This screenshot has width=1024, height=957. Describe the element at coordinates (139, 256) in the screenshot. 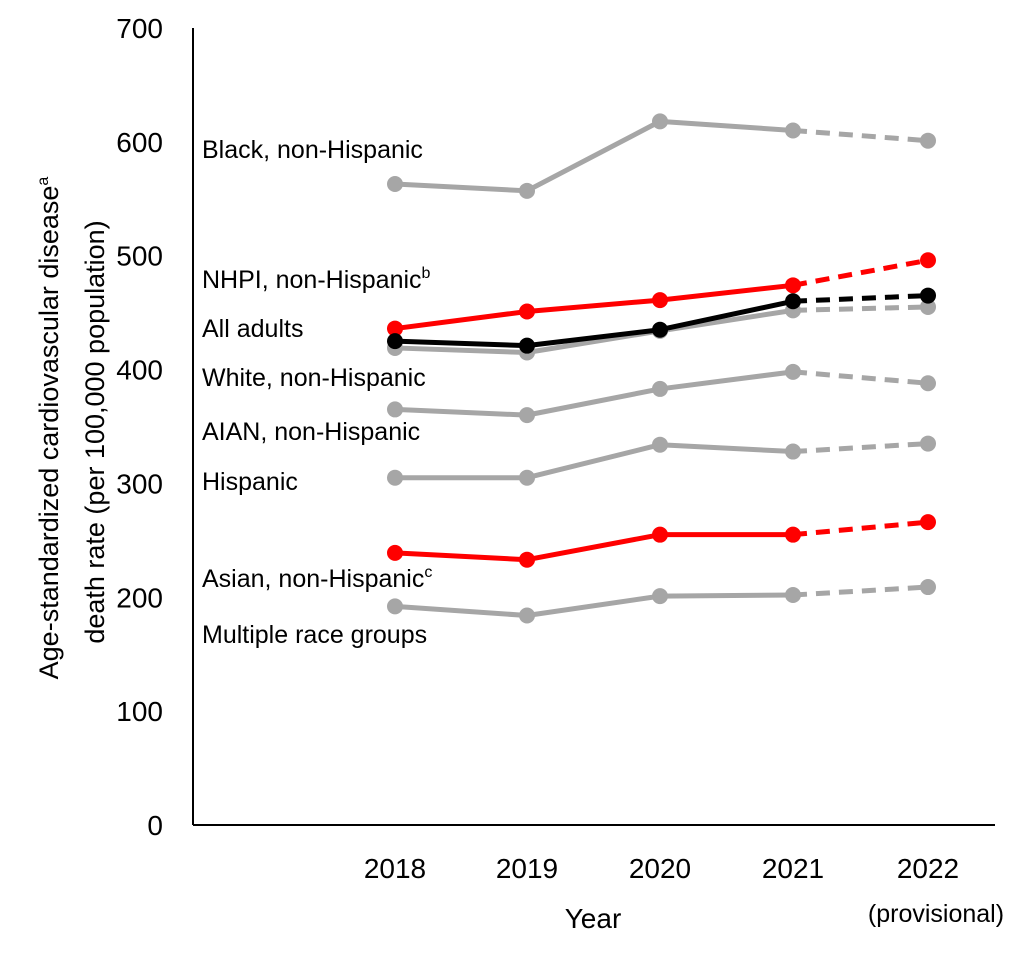

I see `y-tick-label: 500` at that location.